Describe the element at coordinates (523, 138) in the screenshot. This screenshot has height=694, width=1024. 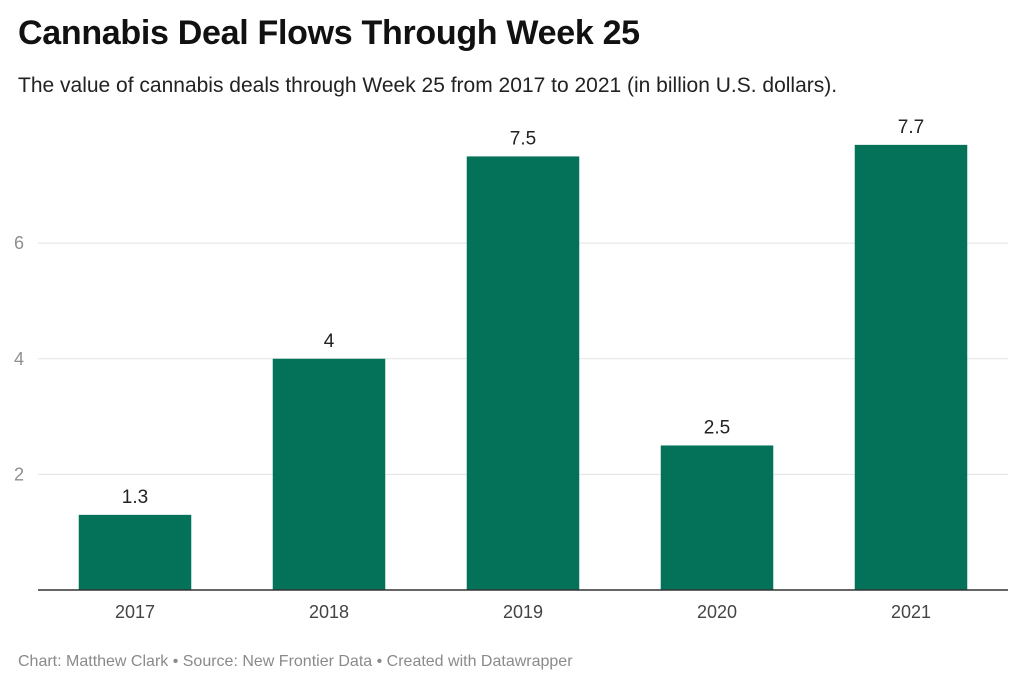
I see `value-label-2019: 7.5` at that location.